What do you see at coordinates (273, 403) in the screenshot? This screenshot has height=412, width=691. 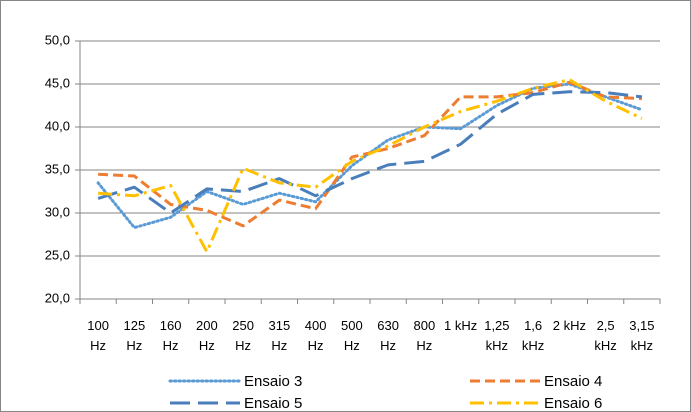 I see `legend-label: Ensaio 5` at bounding box center [273, 403].